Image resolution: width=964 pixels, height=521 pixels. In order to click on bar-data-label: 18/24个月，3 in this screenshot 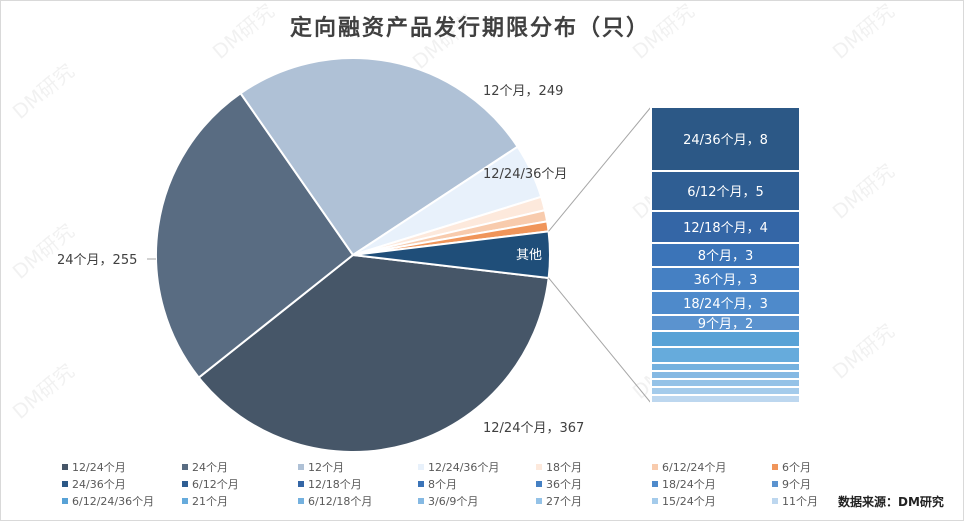, I will do `click(725, 304)`.